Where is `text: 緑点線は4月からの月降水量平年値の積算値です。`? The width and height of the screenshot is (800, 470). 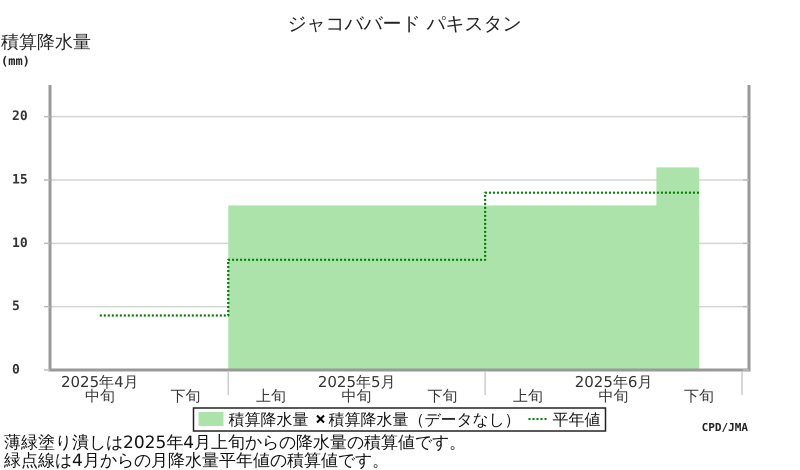 text: 緑点線は4月からの月降水量平年値の積算値です。 is located at coordinates (196, 460).